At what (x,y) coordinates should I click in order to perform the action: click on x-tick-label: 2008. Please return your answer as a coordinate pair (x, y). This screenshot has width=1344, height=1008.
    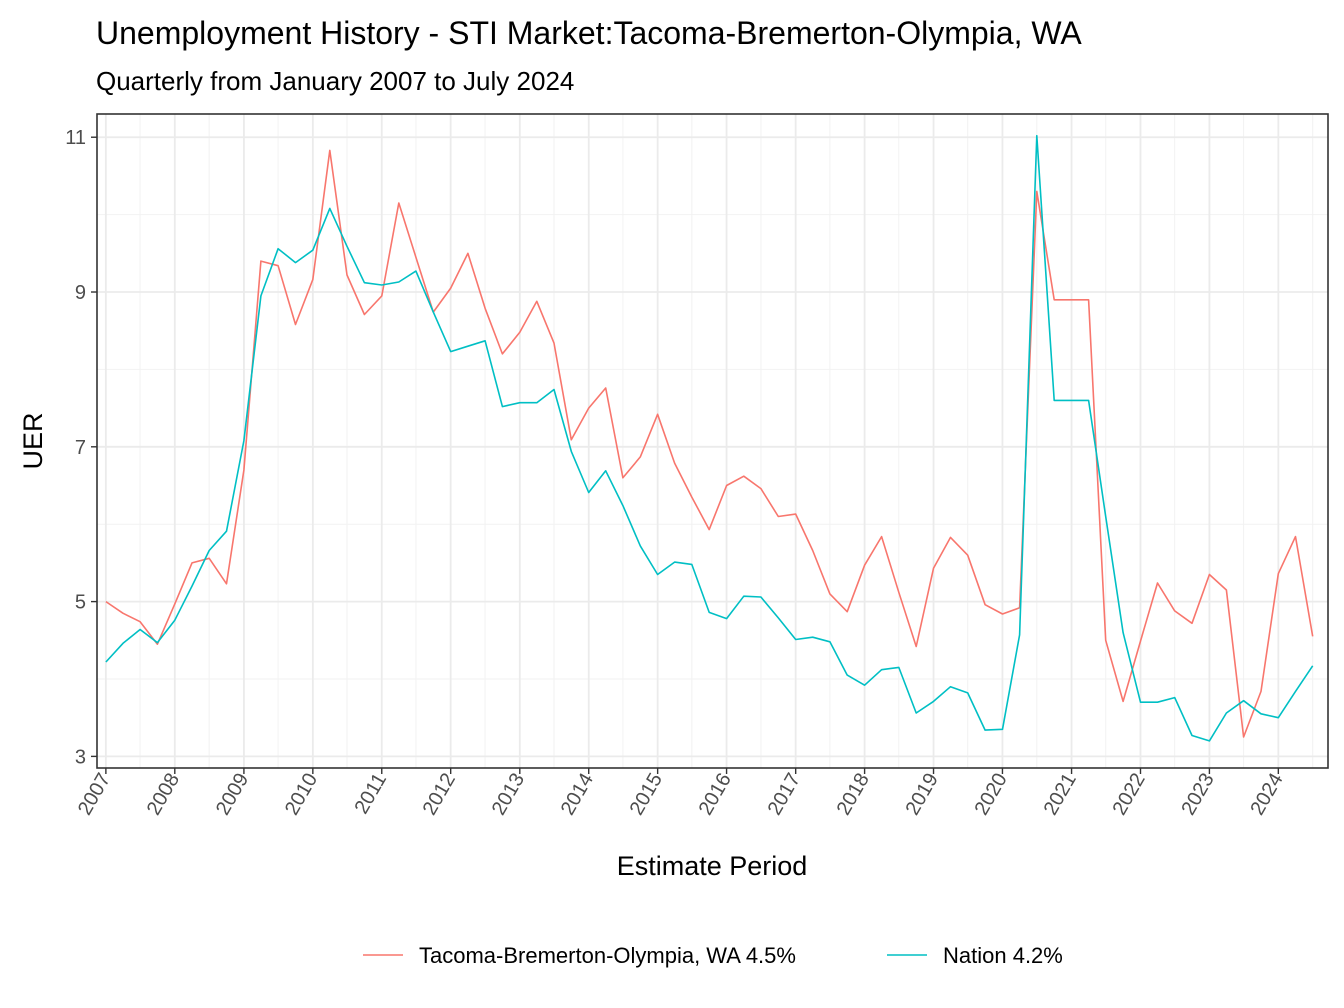
    Looking at the image, I should click on (163, 795).